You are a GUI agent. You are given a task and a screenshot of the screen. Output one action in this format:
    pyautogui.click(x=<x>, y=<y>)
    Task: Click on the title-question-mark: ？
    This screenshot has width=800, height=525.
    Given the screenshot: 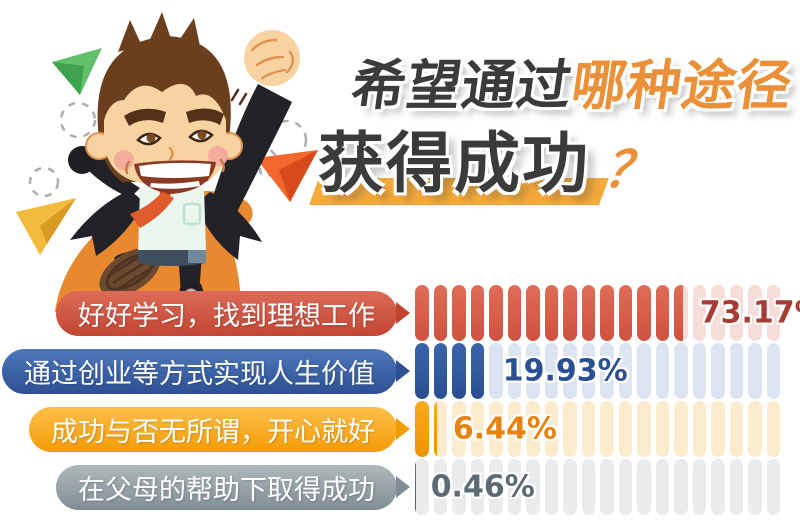 What is the action you would take?
    pyautogui.click(x=629, y=169)
    